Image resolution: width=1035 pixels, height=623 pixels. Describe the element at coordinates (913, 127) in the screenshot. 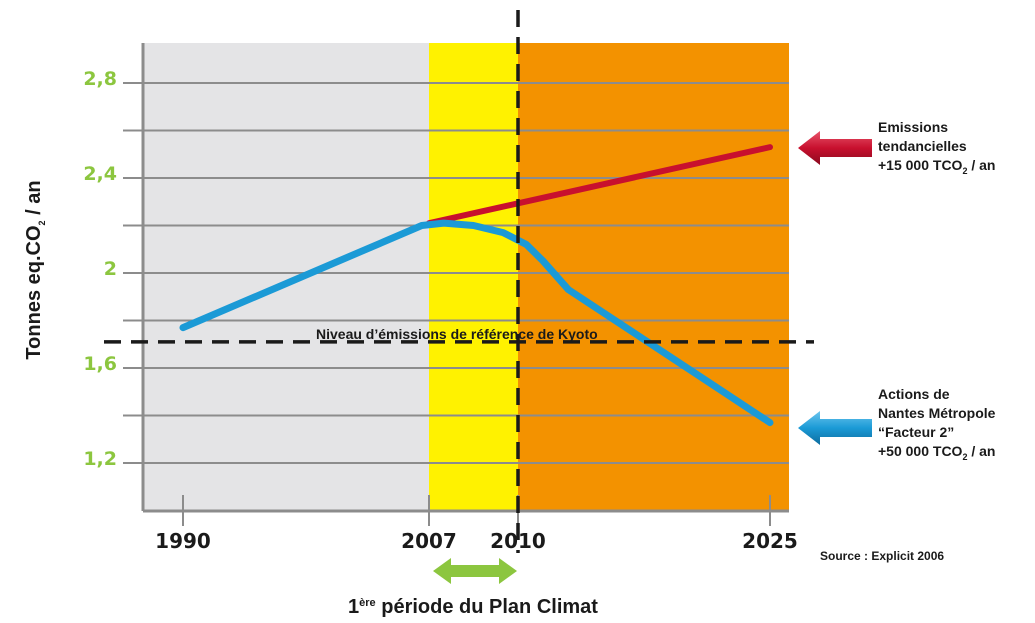

I see `trend-annotation-line1: Emissions` at that location.